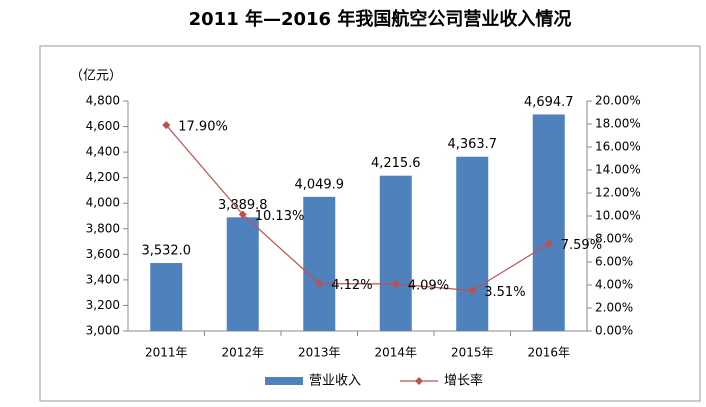 Image resolution: width=706 pixels, height=407 pixels. What do you see at coordinates (614, 239) in the screenshot?
I see `y2-tick-label: 8.00%` at bounding box center [614, 239].